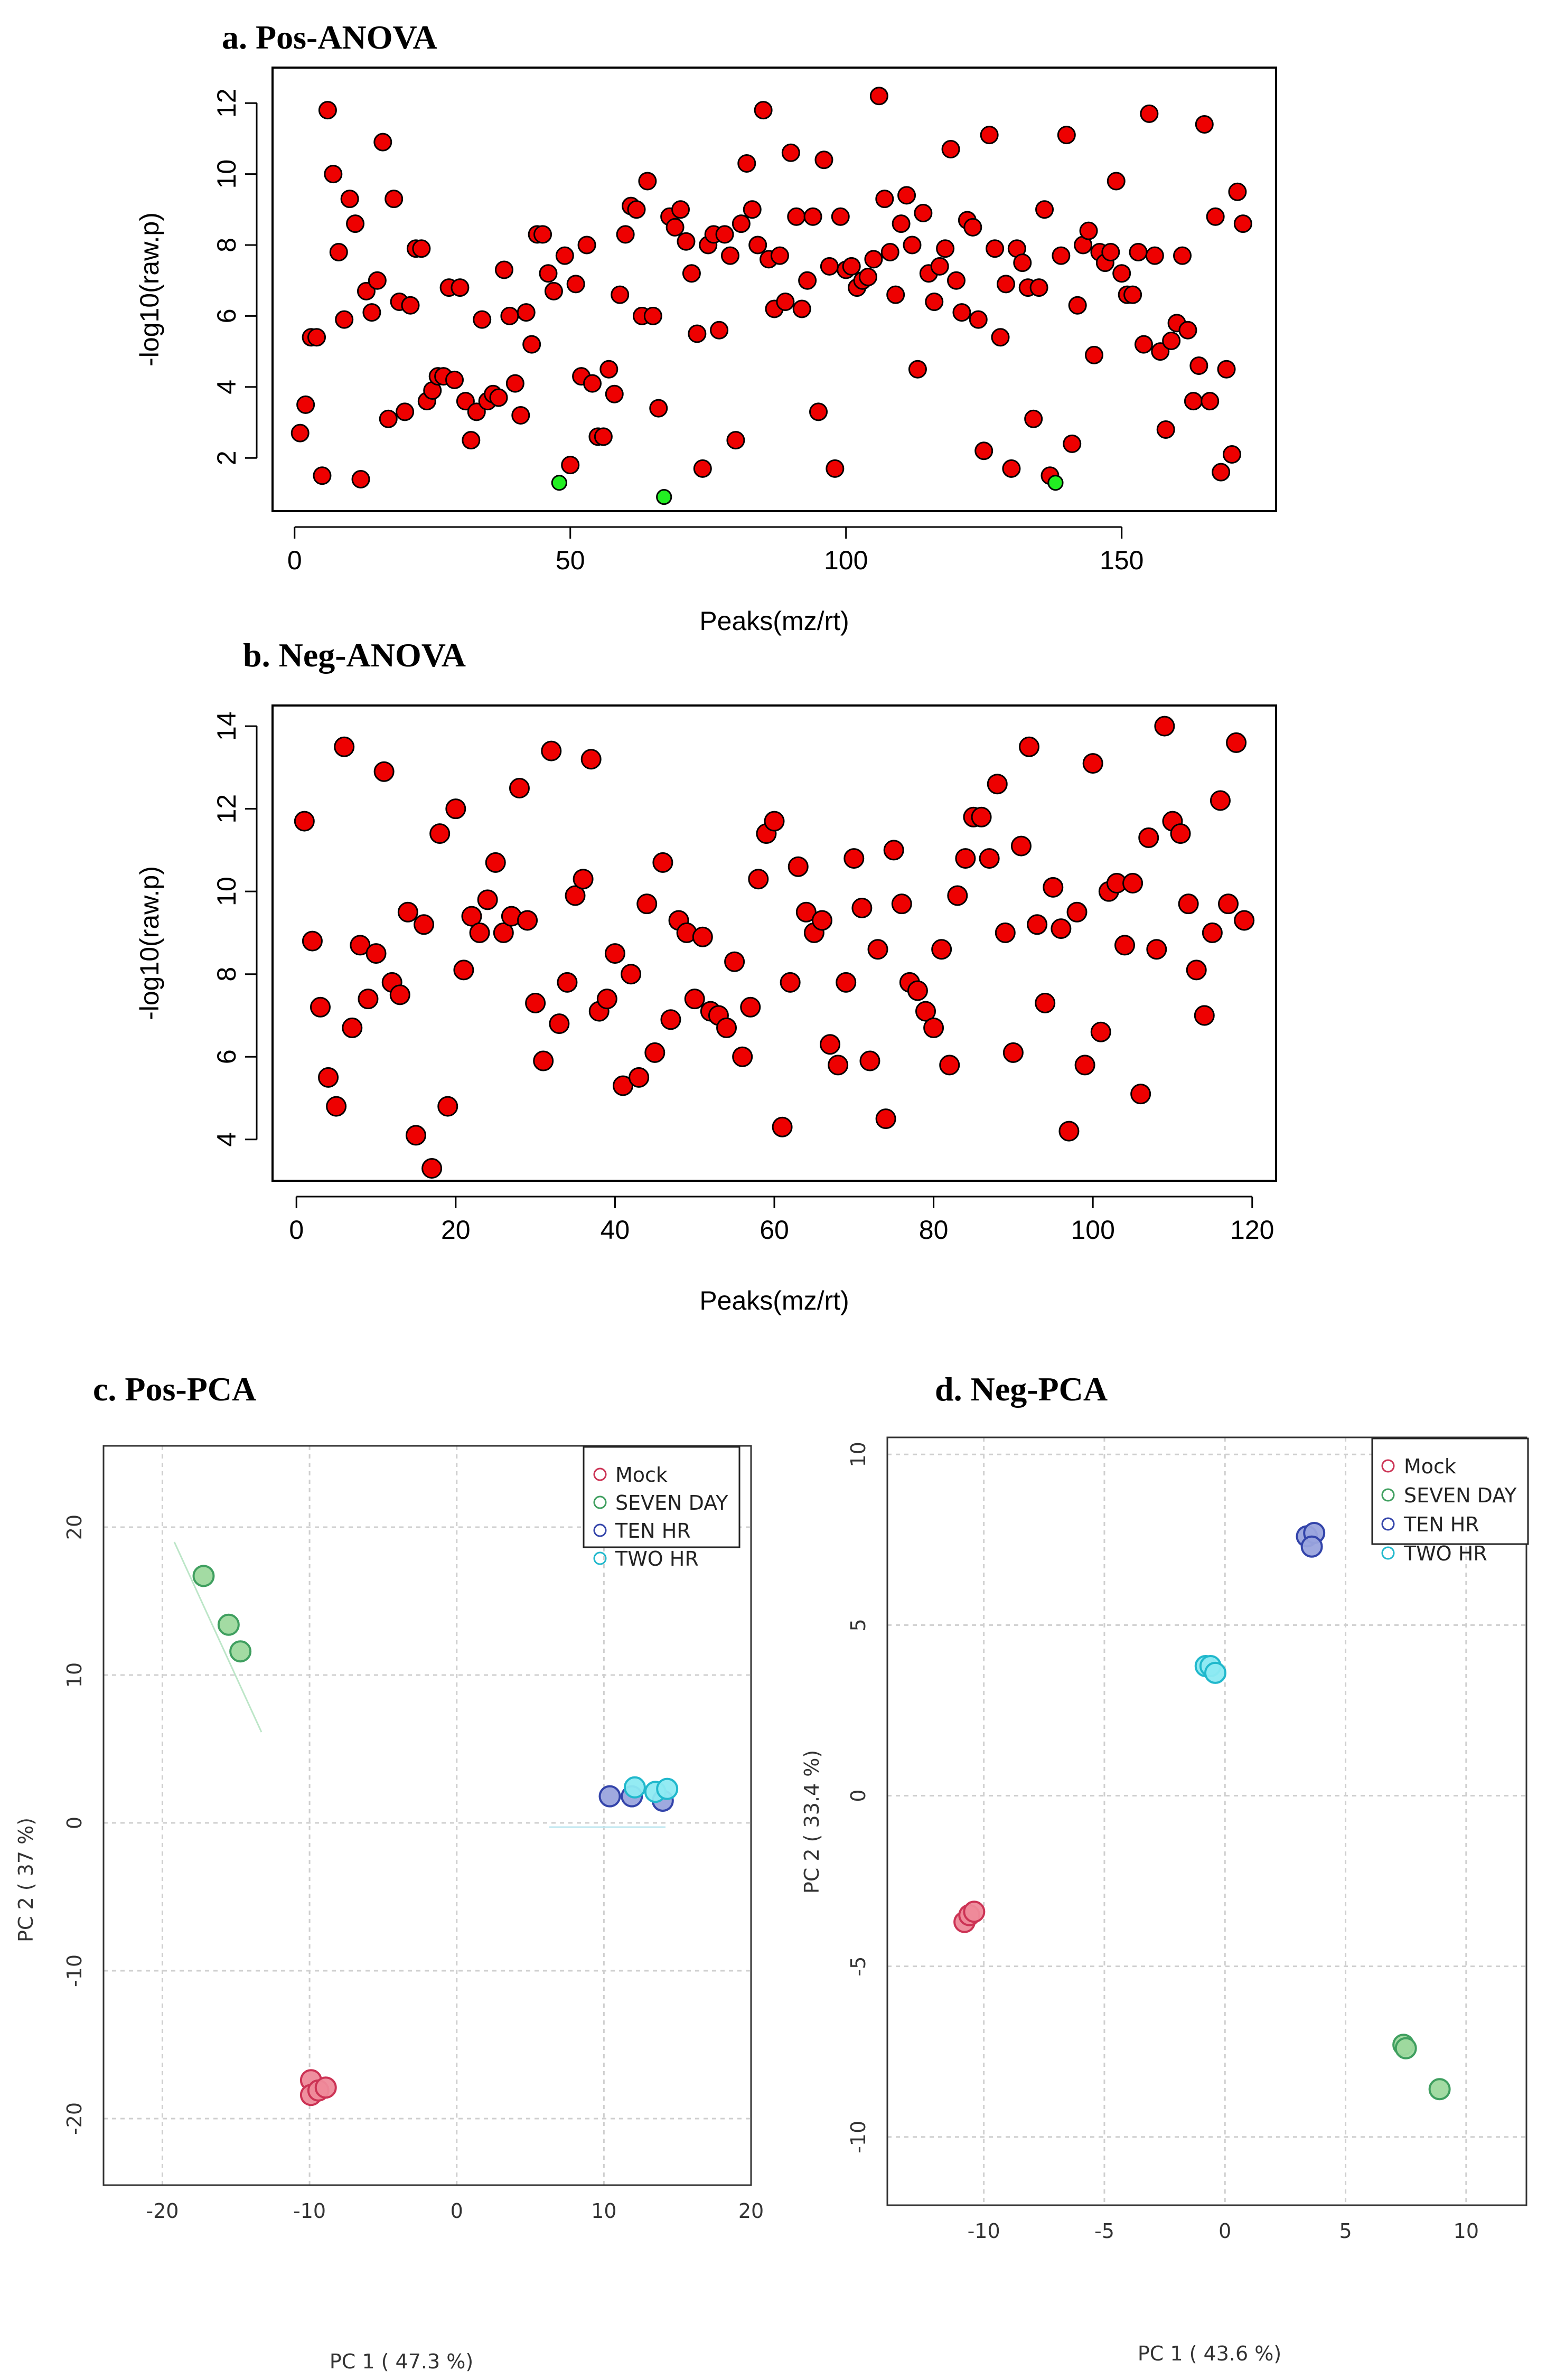  I want to click on panel-a-x-tick-label: 50, so click(570, 560).